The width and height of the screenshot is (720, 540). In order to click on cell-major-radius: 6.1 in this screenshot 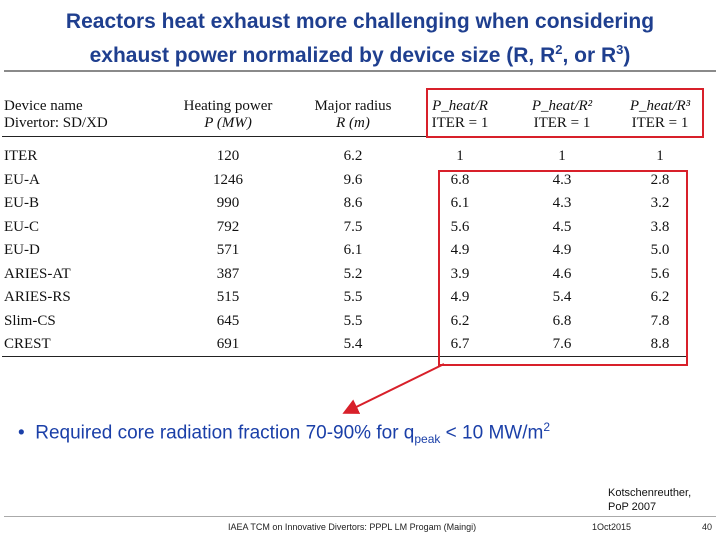, I will do `click(353, 250)`.